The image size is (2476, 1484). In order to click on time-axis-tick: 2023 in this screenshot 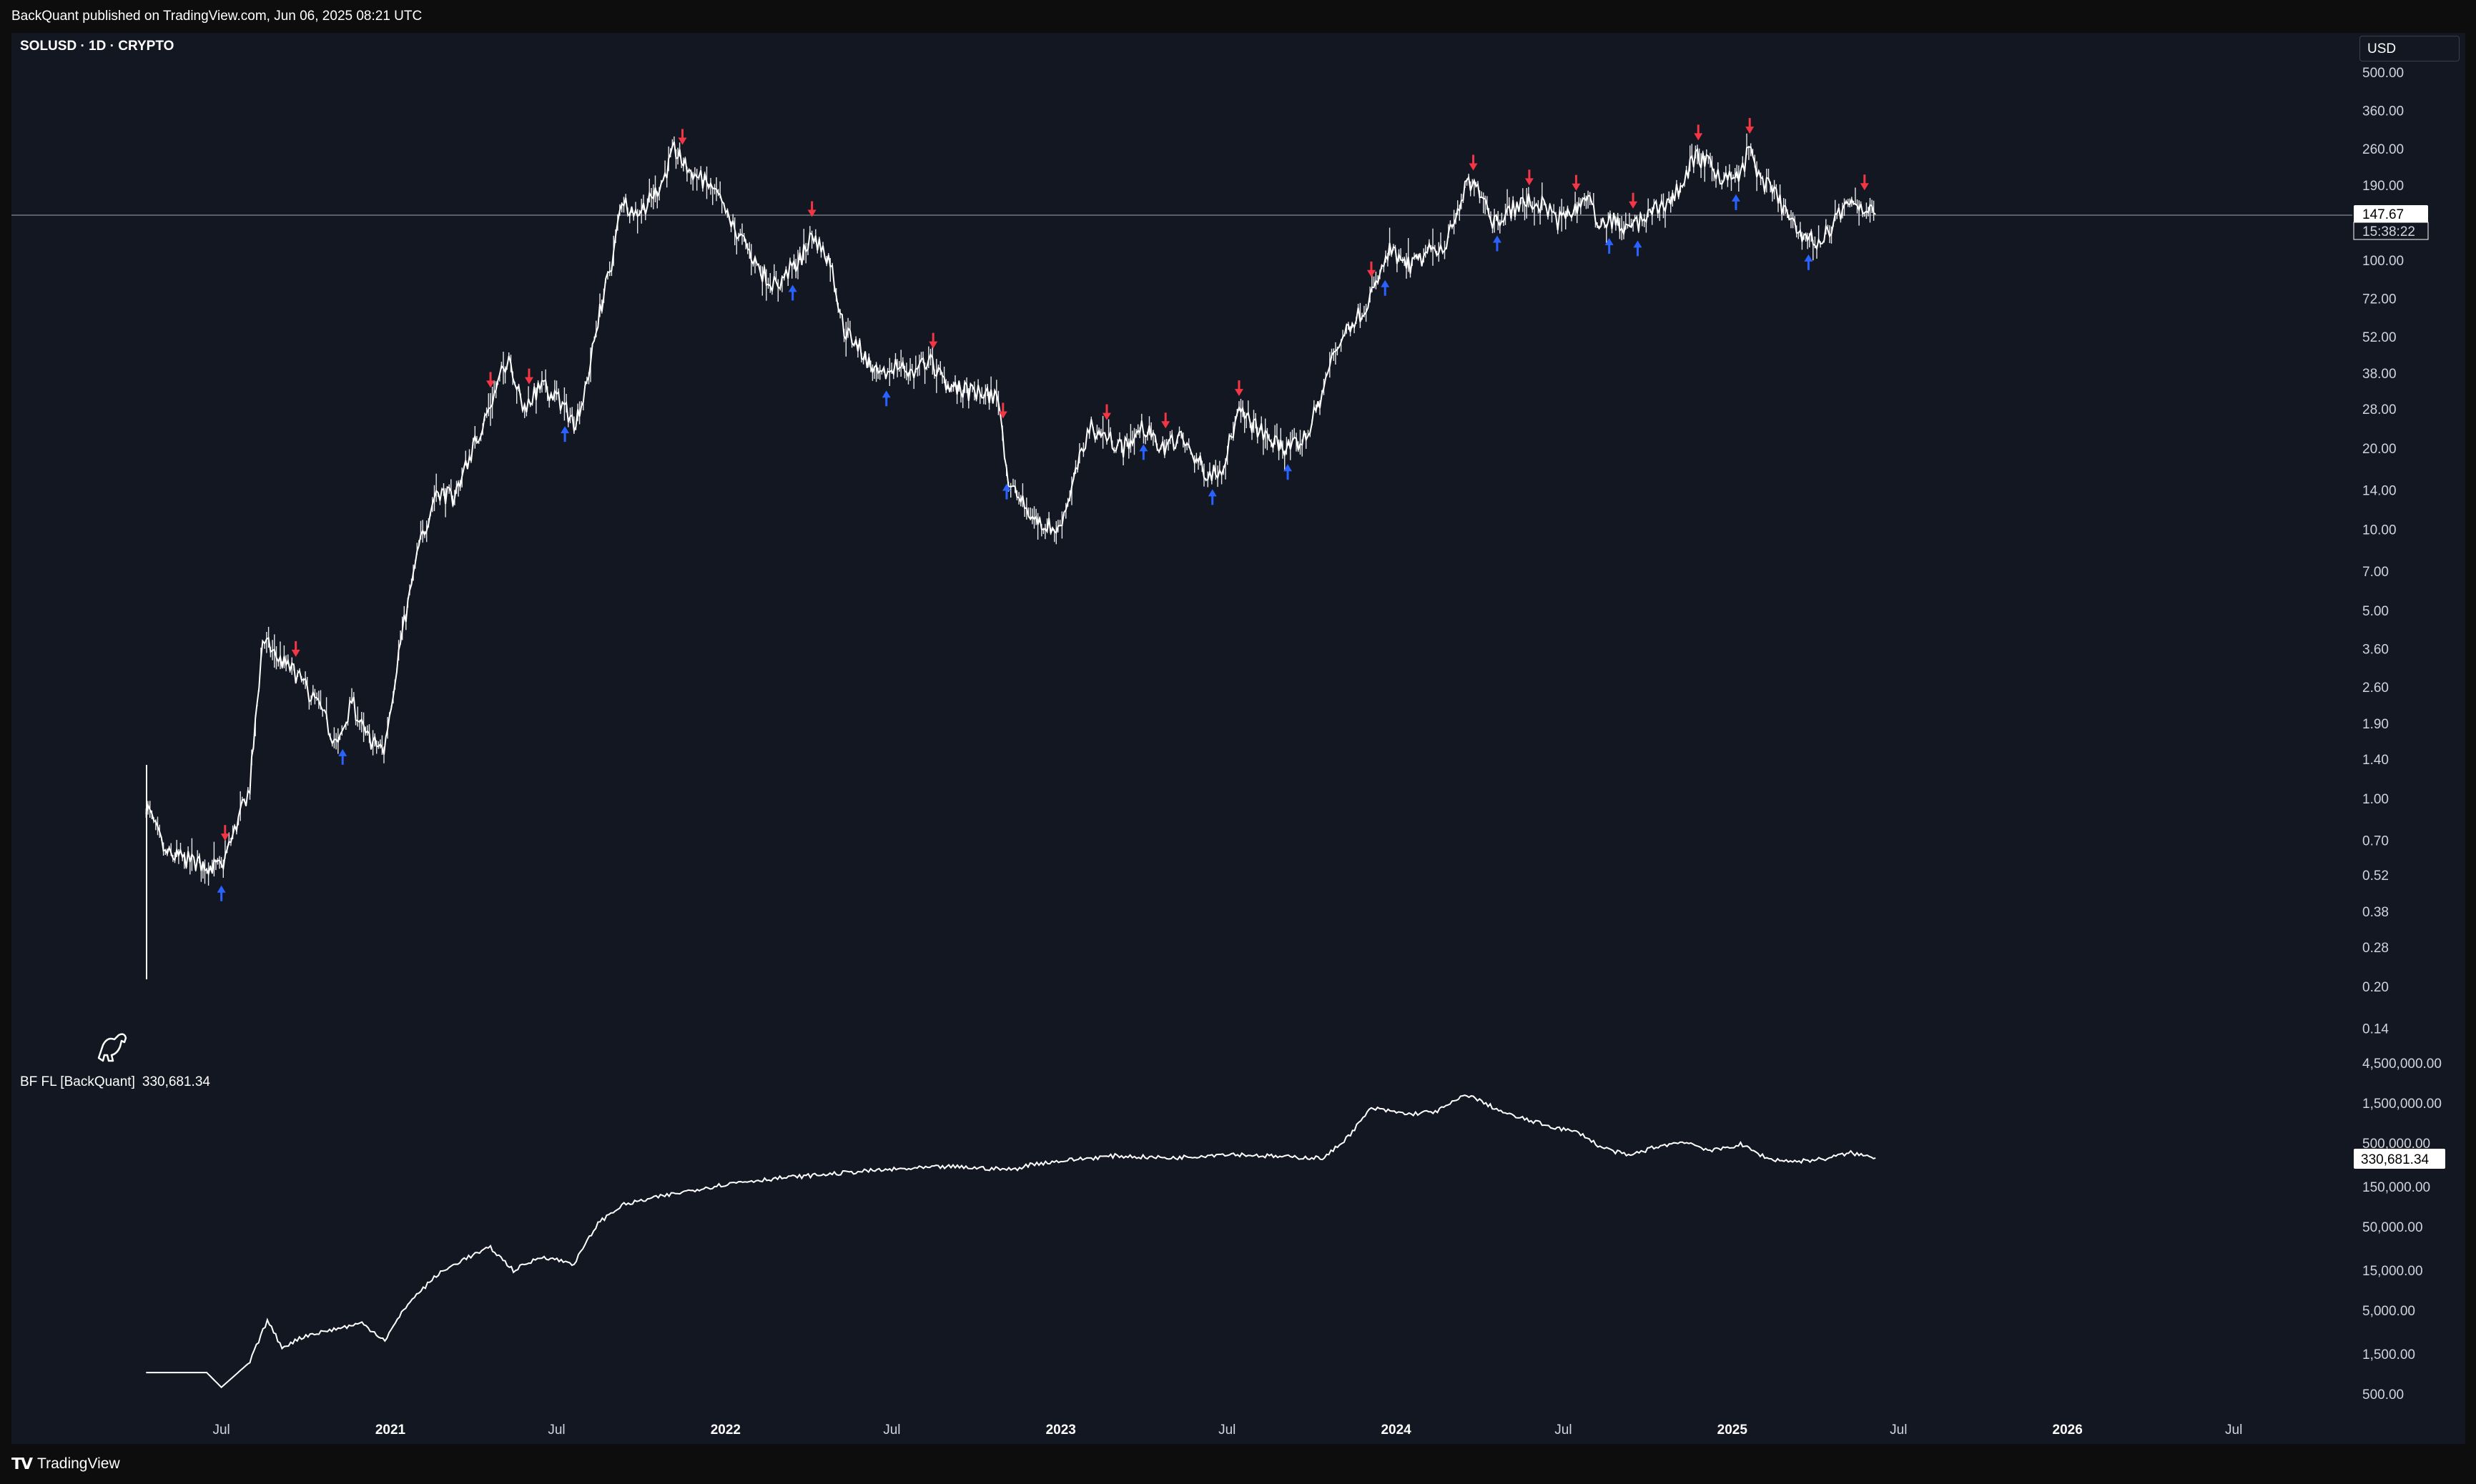, I will do `click(1061, 1430)`.